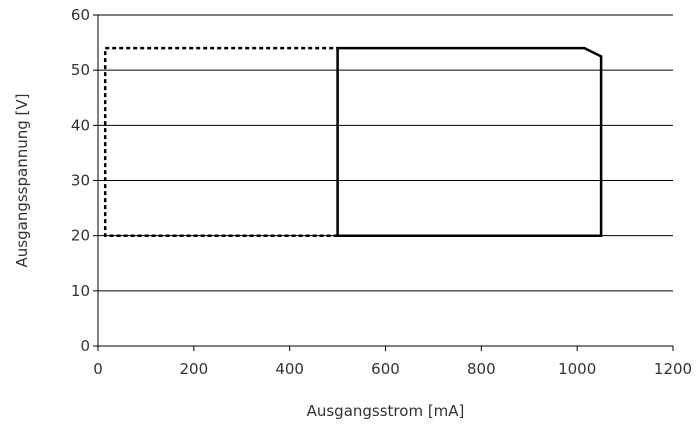 This screenshot has height=424, width=697. What do you see at coordinates (481, 369) in the screenshot?
I see `x-tick-label: 800` at bounding box center [481, 369].